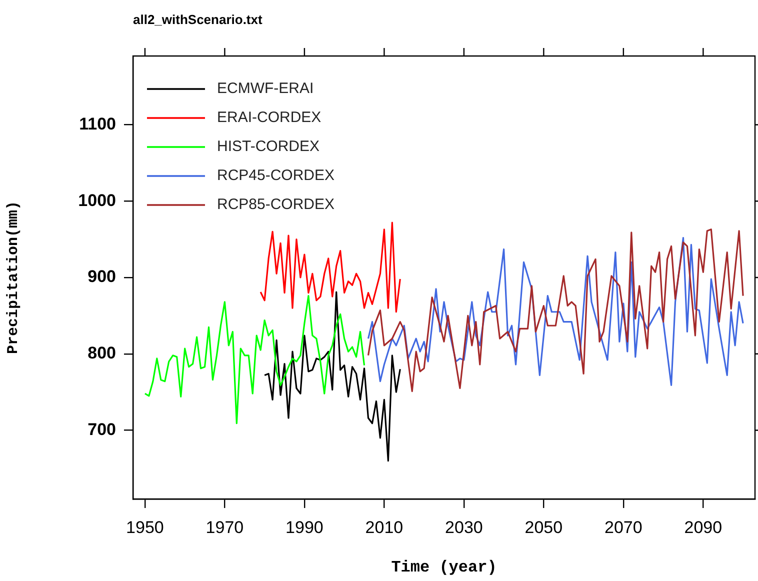 The width and height of the screenshot is (758, 581). What do you see at coordinates (102, 353) in the screenshot?
I see `y-tick-label: 800` at bounding box center [102, 353].